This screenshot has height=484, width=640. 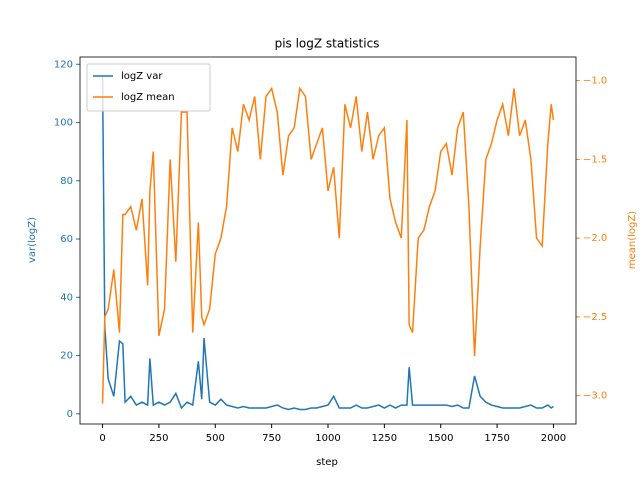 What do you see at coordinates (66, 181) in the screenshot?
I see `y-tick-label: 80` at bounding box center [66, 181].